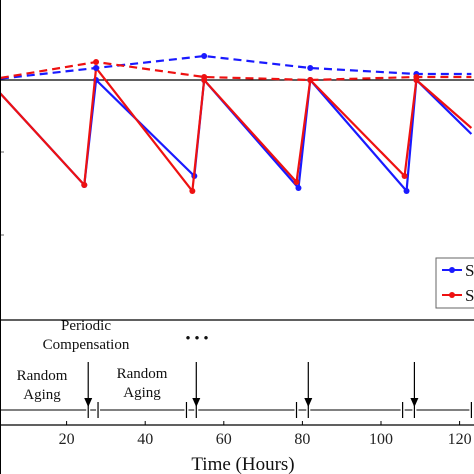 This screenshot has width=474, height=474. What do you see at coordinates (142, 383) in the screenshot?
I see `random-aging-label-2: Random Aging` at bounding box center [142, 383].